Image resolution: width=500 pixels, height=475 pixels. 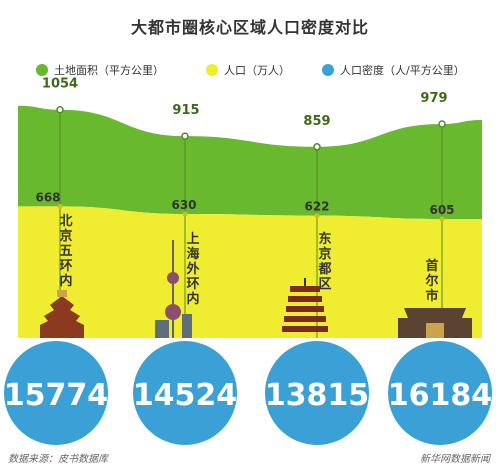 I want to click on svg-text: 市, so click(x=431, y=296).